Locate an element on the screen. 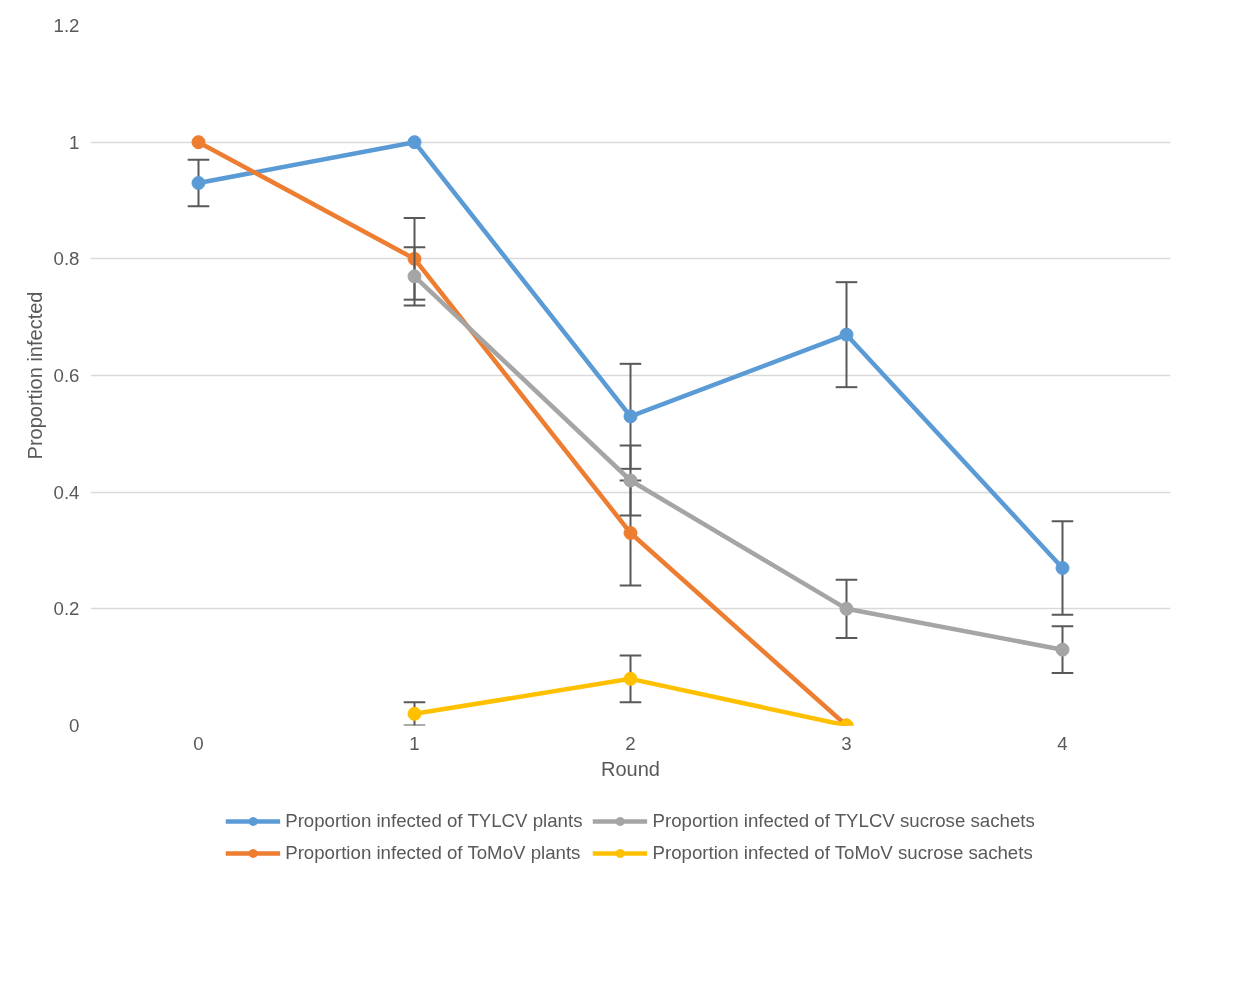  x-tick-label: 3 is located at coordinates (846, 743).